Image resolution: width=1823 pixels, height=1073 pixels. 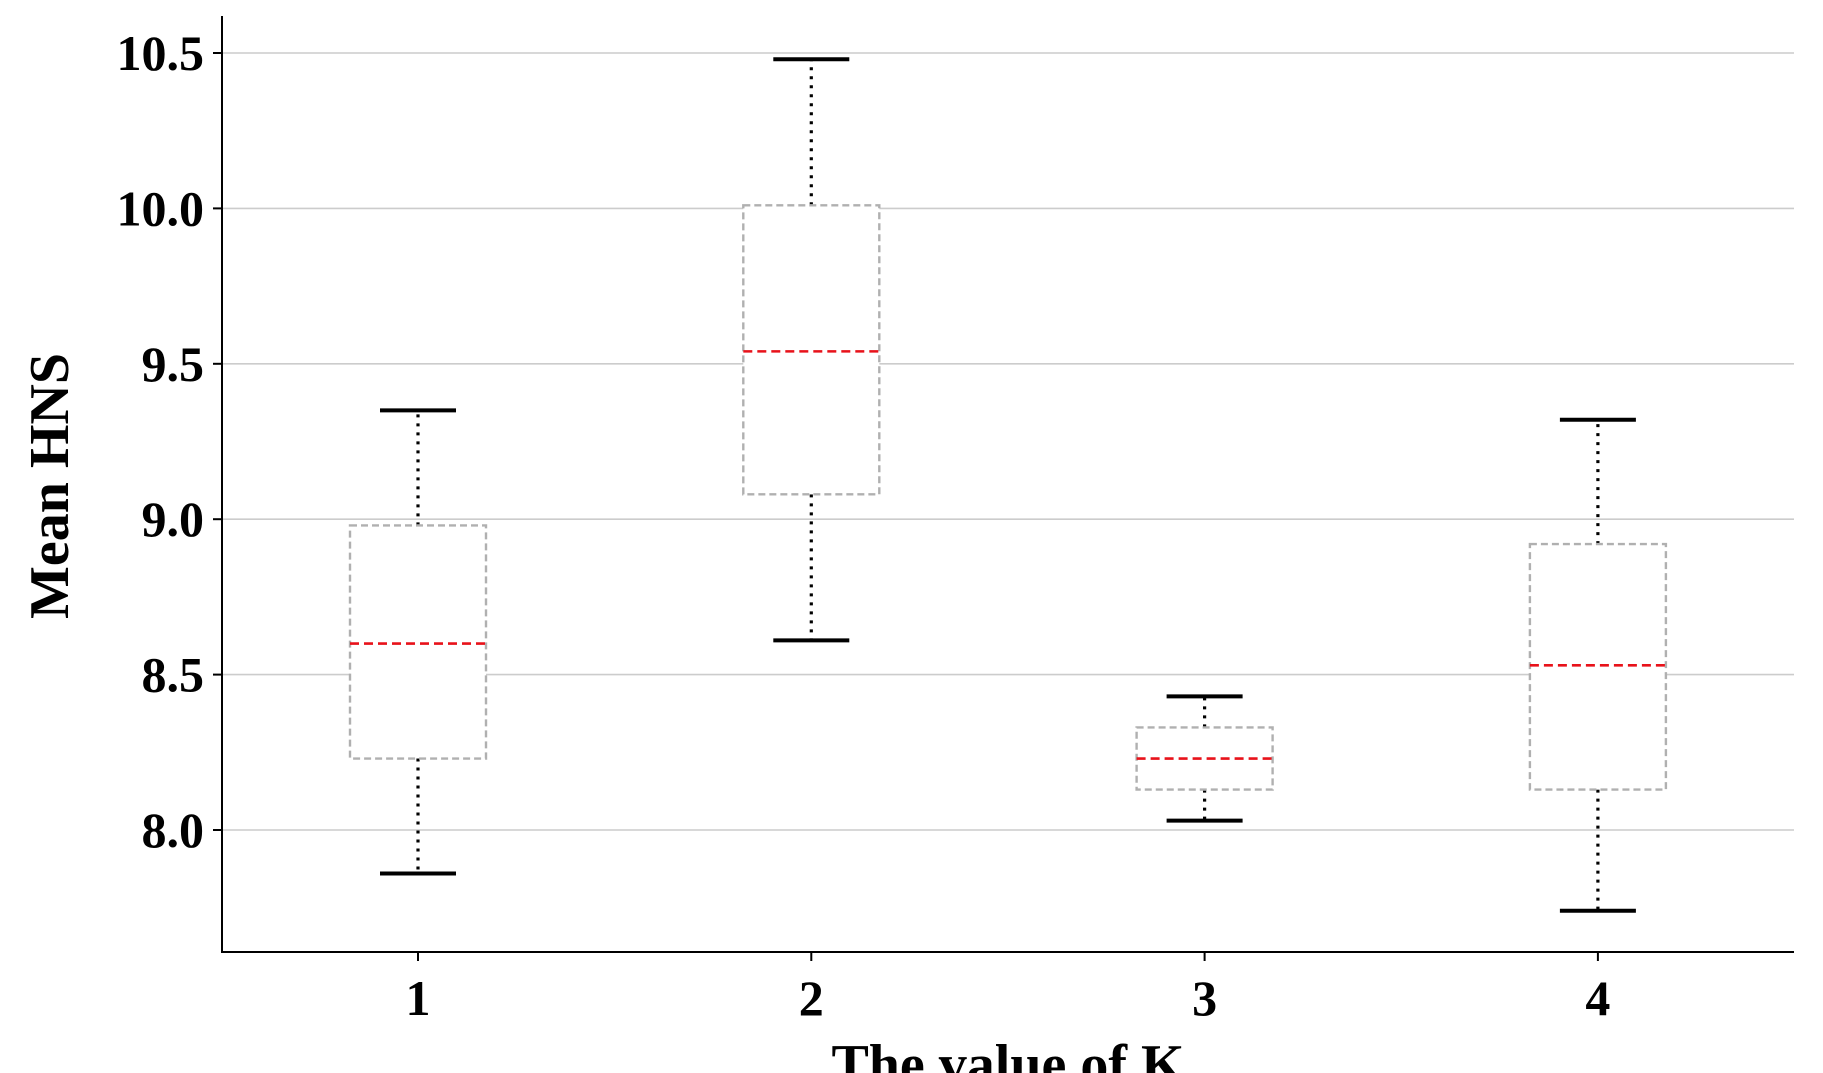 I want to click on y-ticks: 8.0 8.5 9.0 9.5 10.0 10.5, so click(x=169, y=441).